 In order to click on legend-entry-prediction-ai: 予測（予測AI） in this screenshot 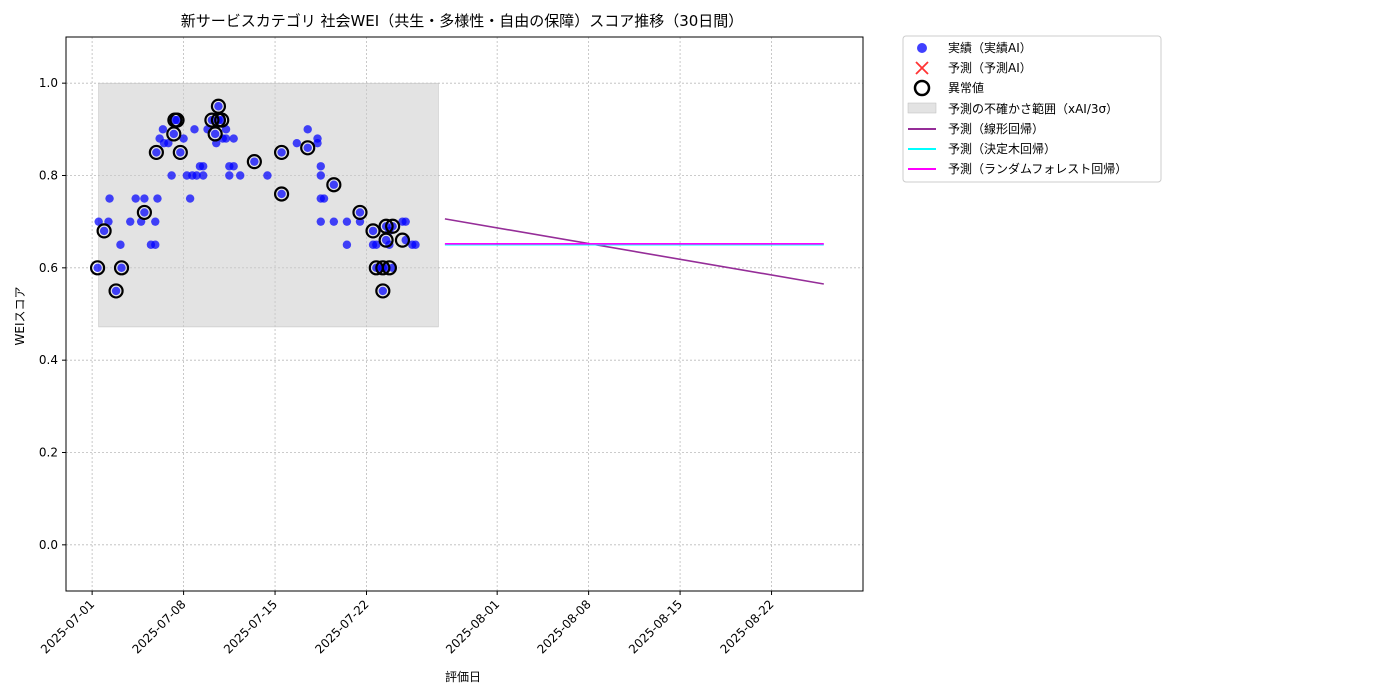, I will do `click(973, 68)`.